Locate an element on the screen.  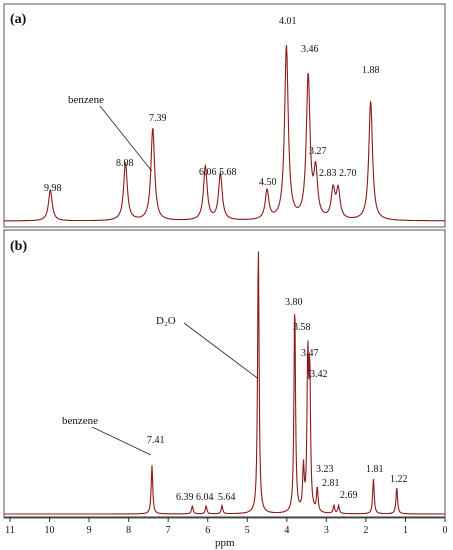
x-axis-title: ppm is located at coordinates (225, 543).